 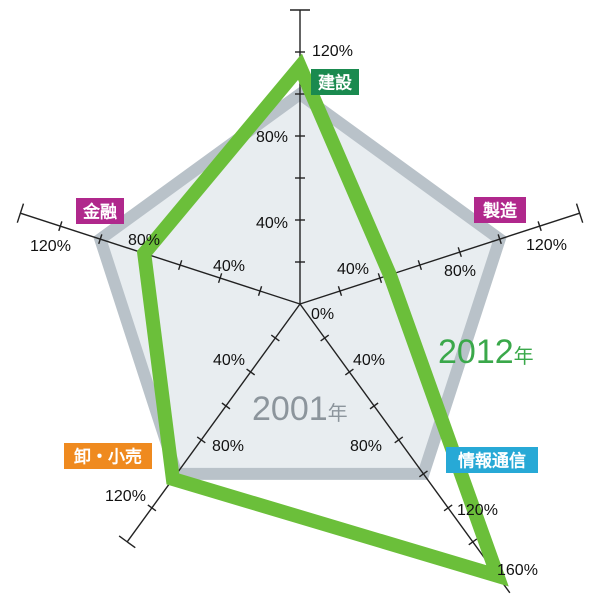 I want to click on axis-line-wholesale, so click(x=213, y=423).